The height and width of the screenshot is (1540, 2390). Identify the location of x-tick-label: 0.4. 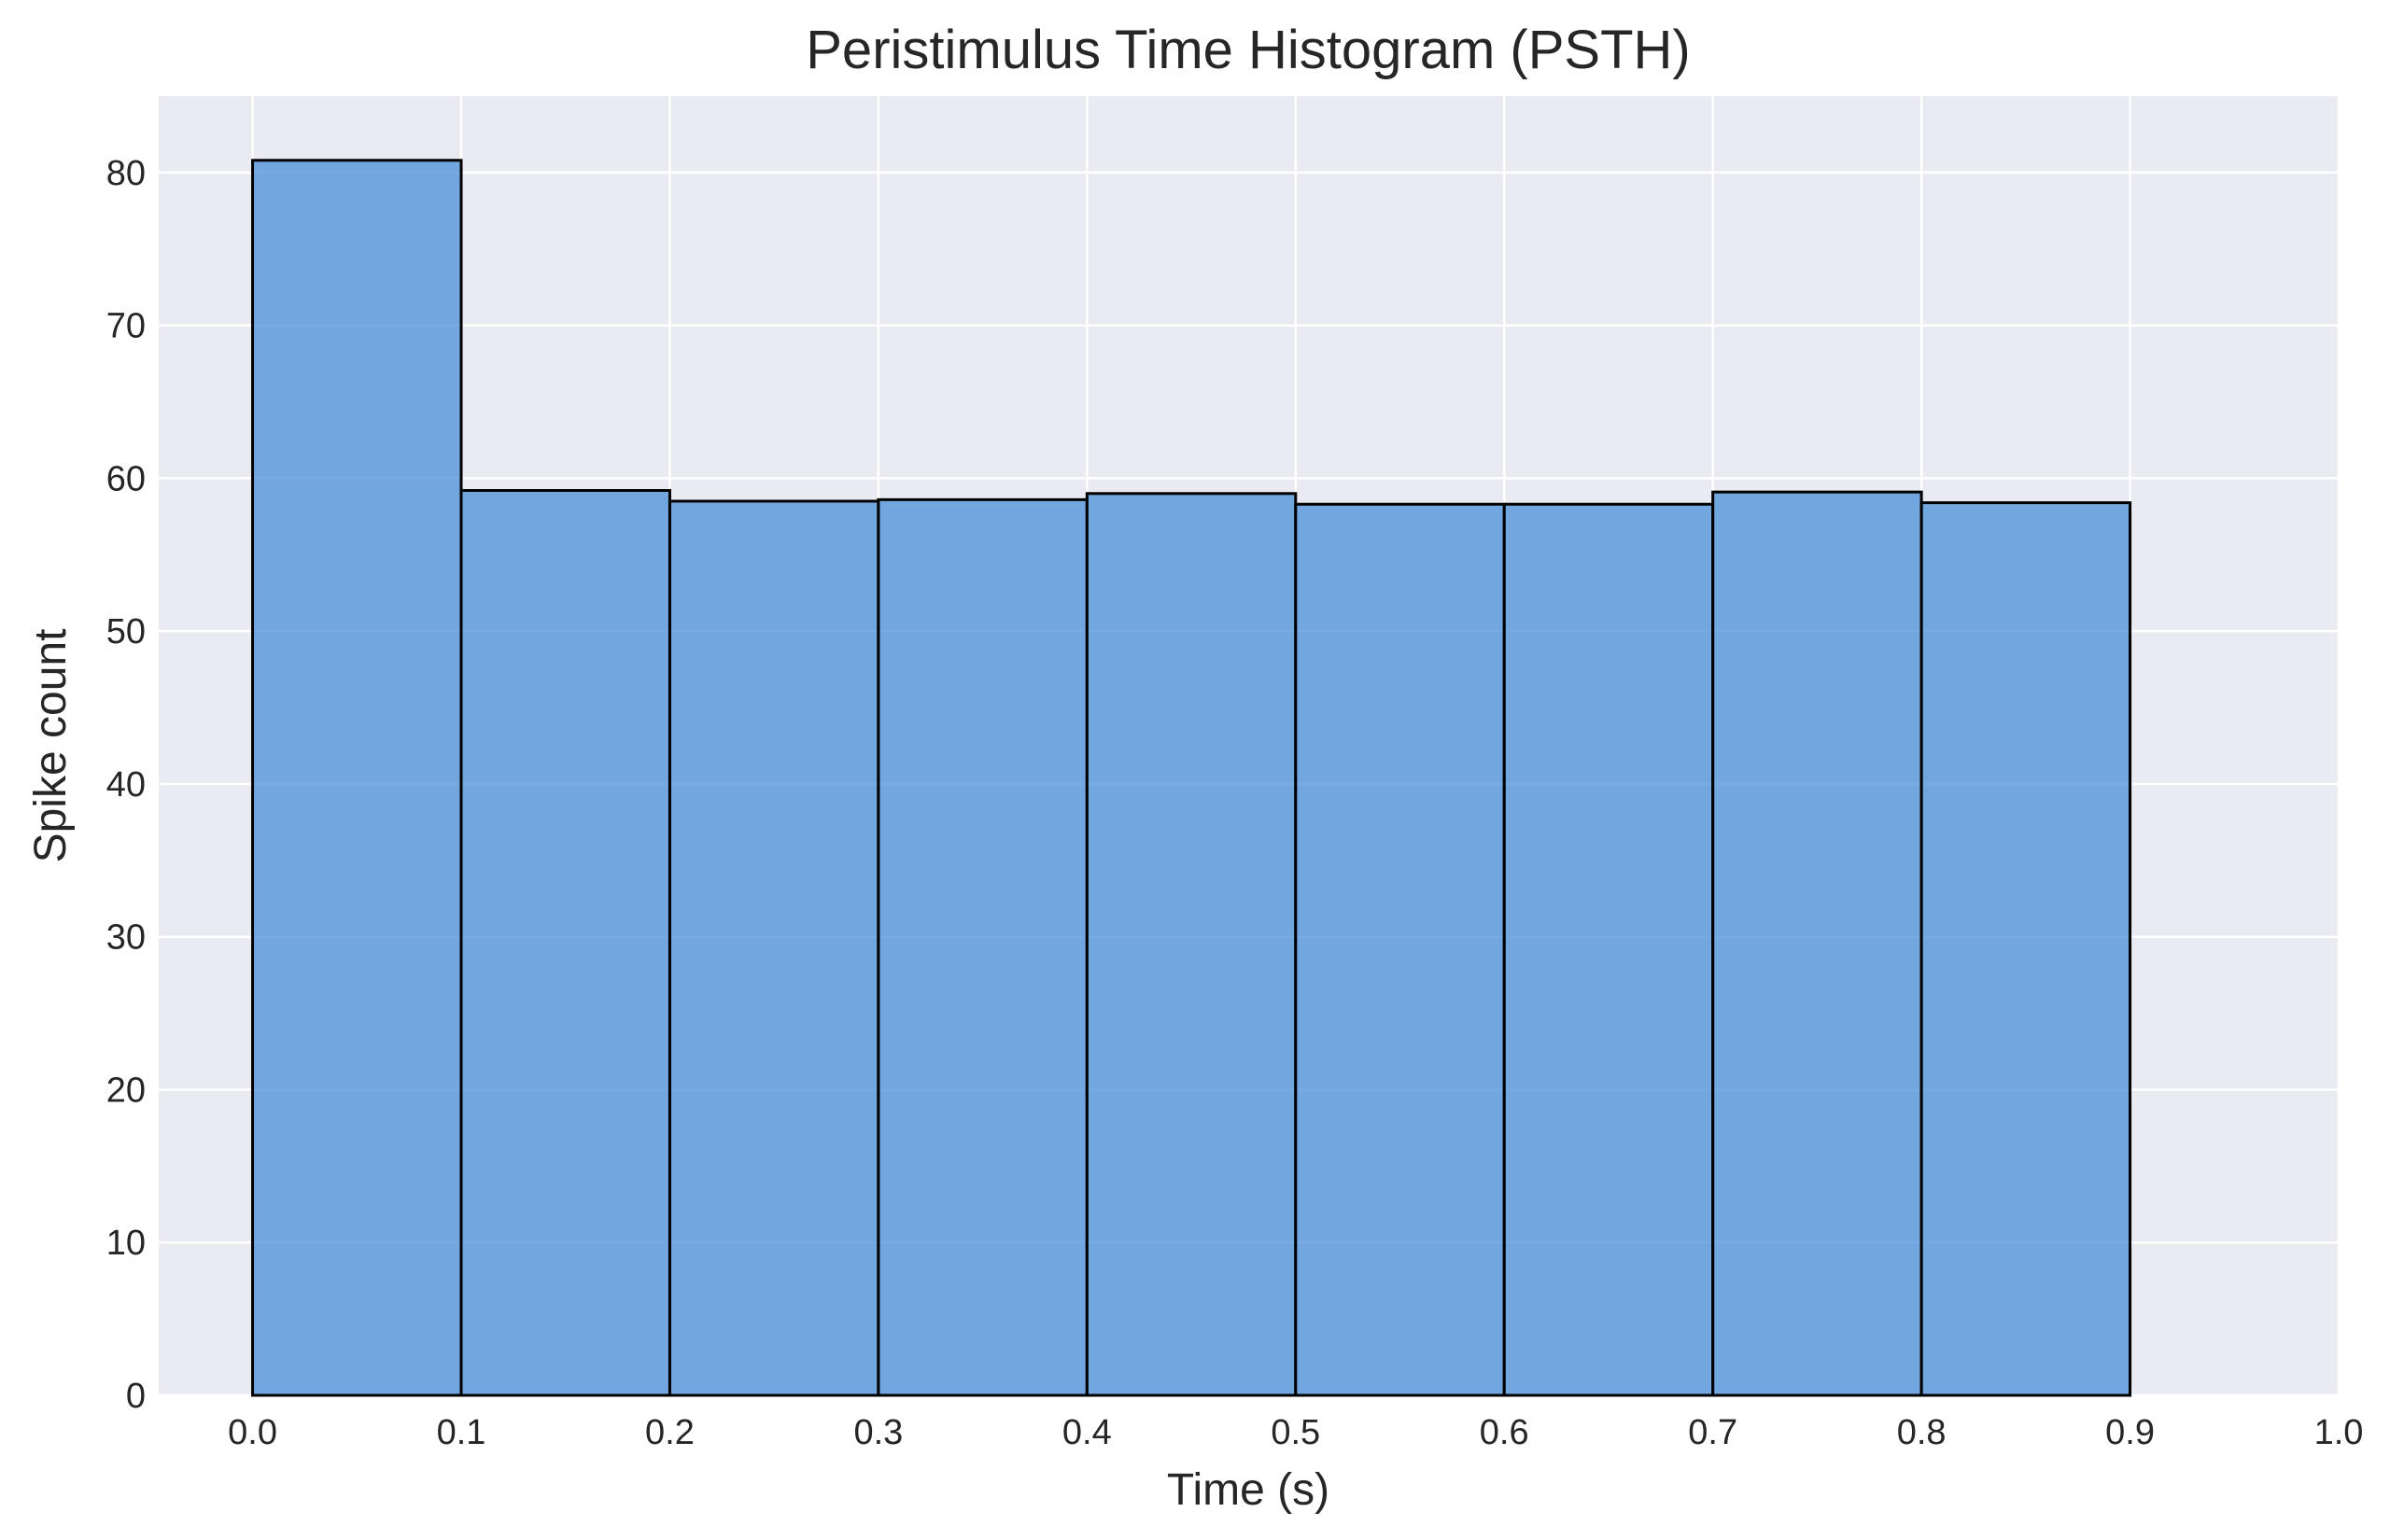
(1087, 1432).